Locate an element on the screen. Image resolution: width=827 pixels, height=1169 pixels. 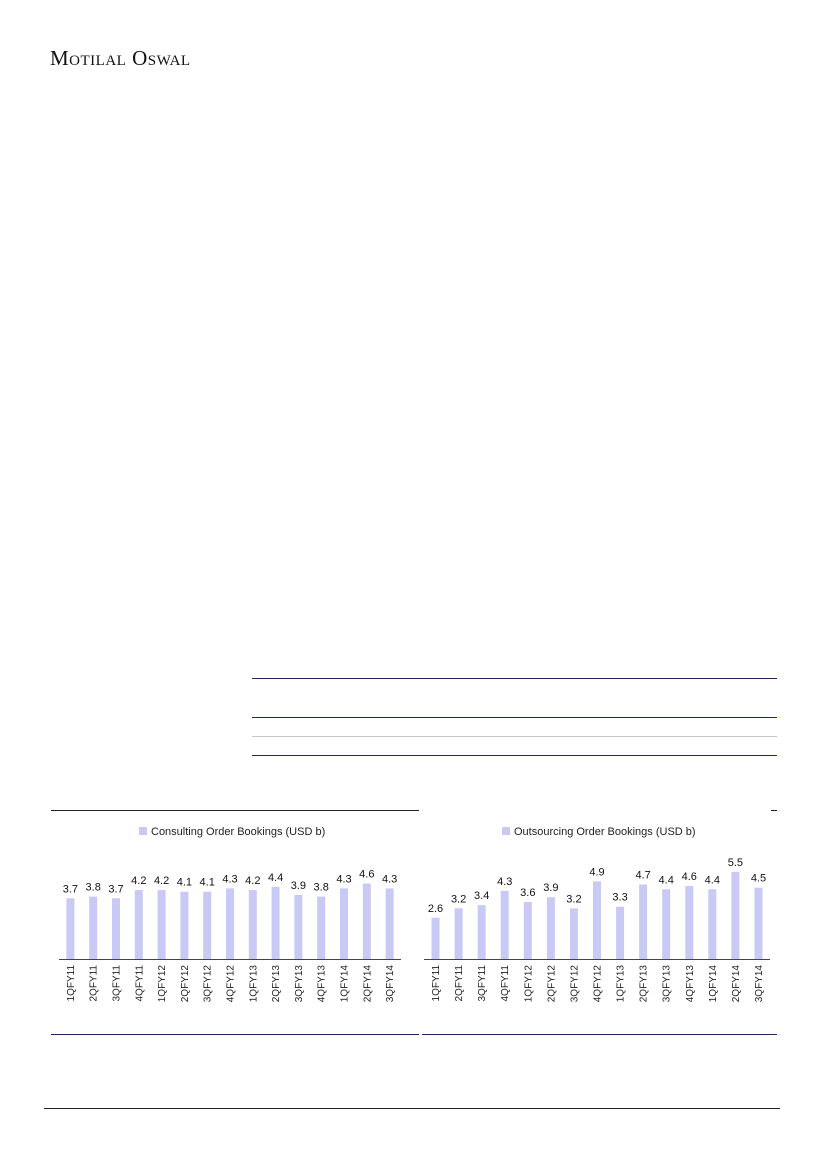
data-label: 5.5 is located at coordinates (735, 863).